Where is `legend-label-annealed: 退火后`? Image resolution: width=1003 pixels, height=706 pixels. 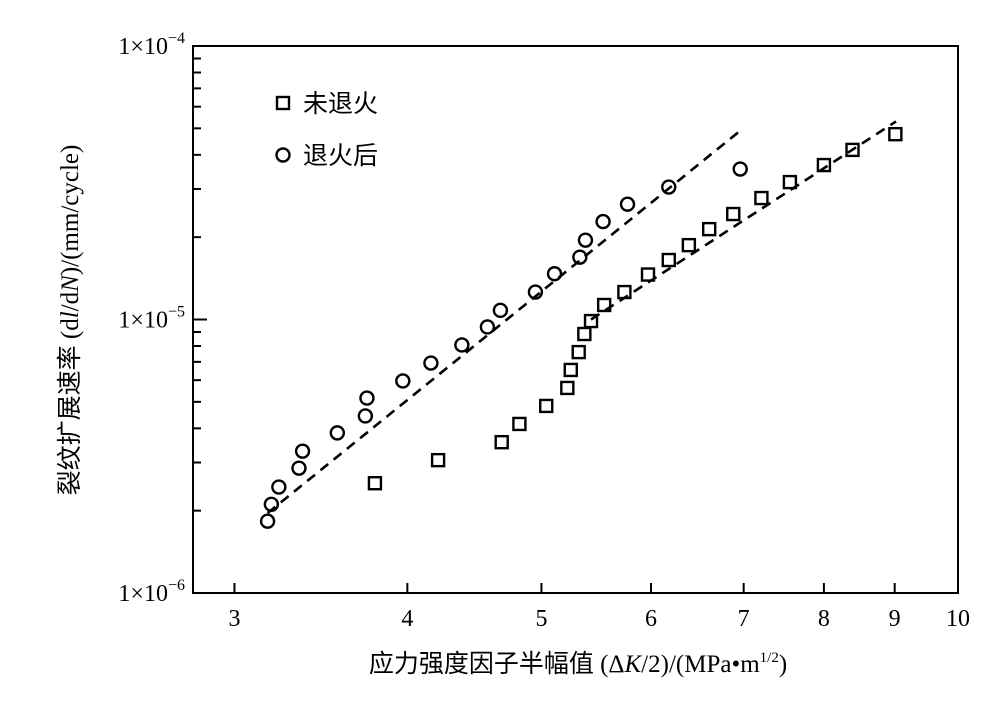
legend-label-annealed: 退火后 is located at coordinates (340, 156).